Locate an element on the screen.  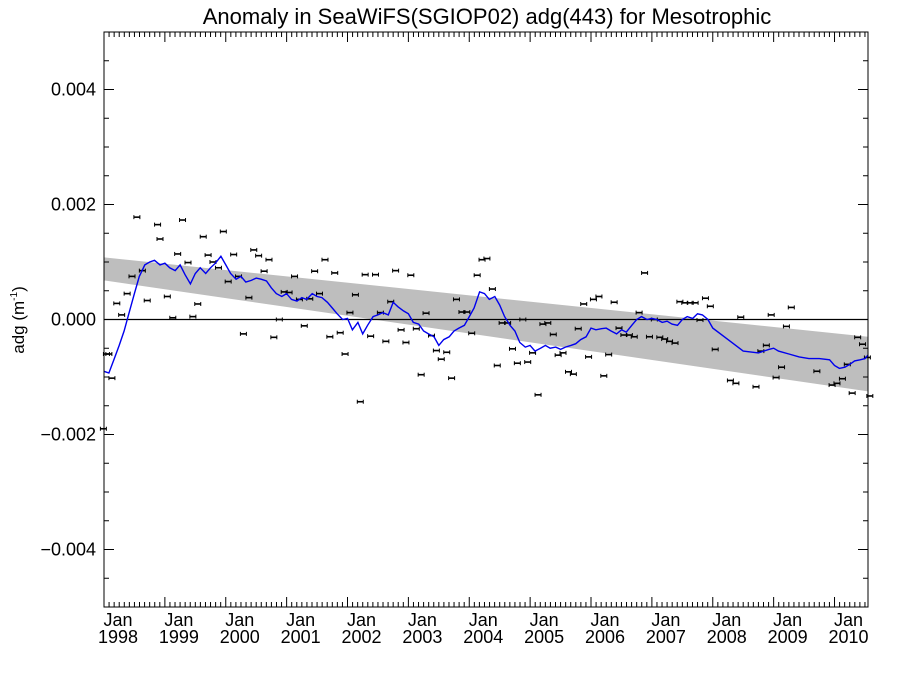
x-tick-year: 2003 is located at coordinates (422, 637).